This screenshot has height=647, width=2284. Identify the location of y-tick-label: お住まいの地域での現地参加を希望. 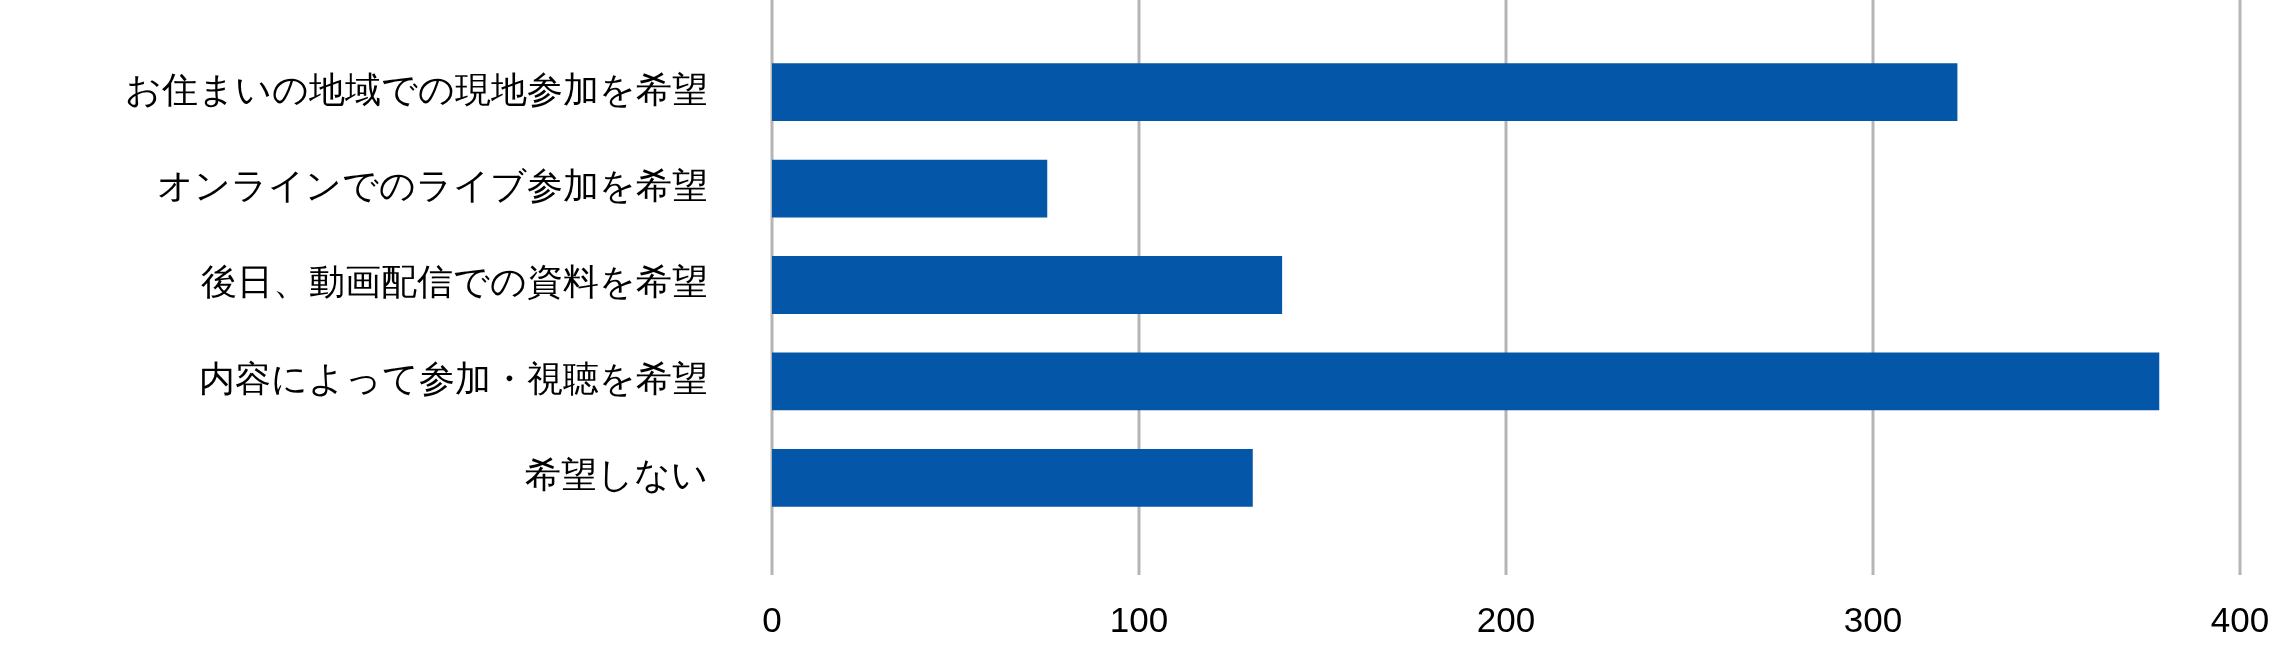
(416, 89).